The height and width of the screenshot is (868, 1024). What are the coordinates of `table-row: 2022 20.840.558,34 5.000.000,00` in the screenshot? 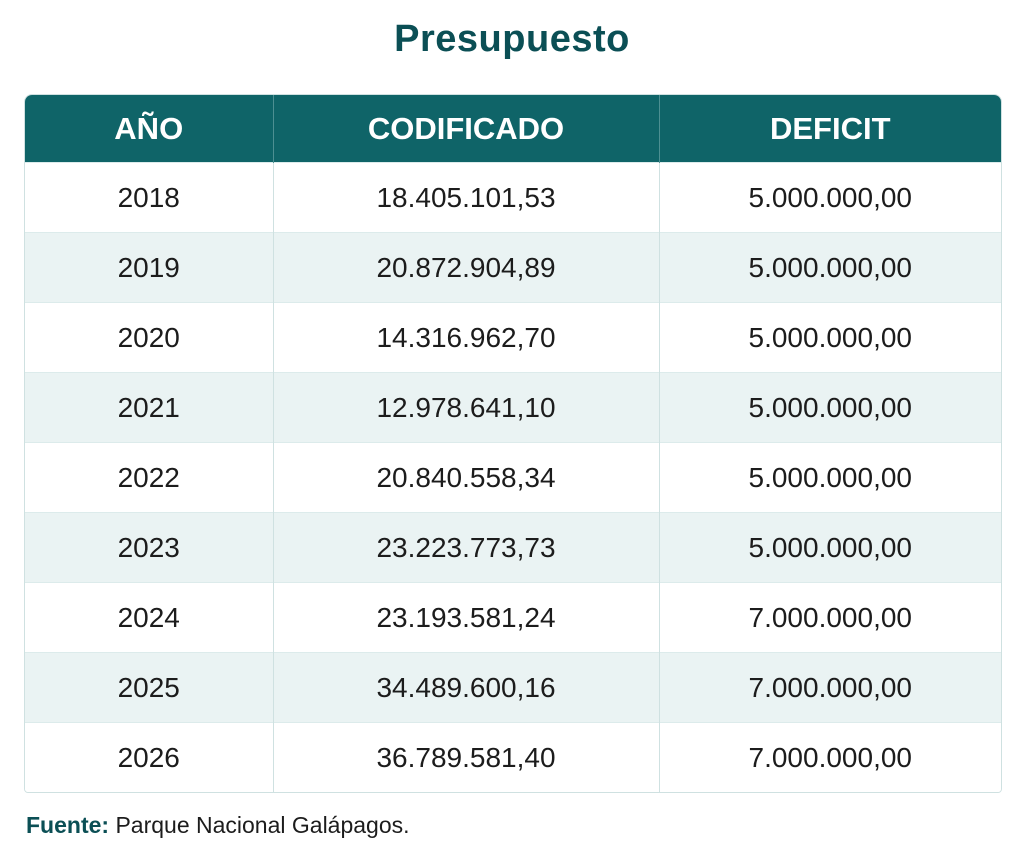 It's located at (513, 477).